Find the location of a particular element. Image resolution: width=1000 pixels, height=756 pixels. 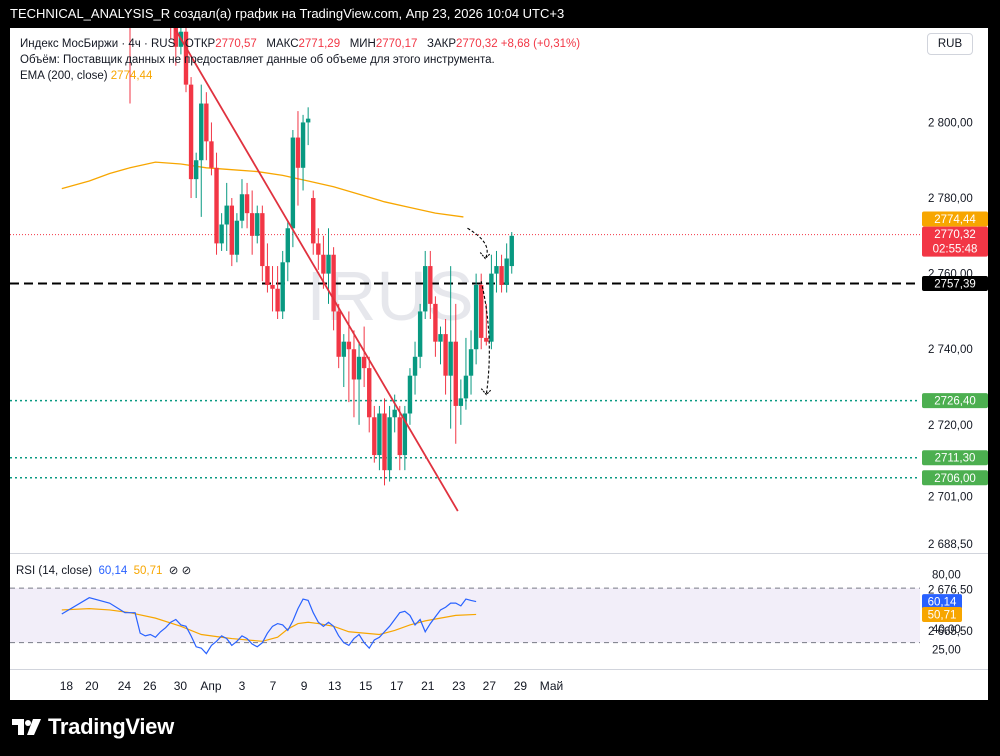

price-label-text: 2706,00 is located at coordinates (955, 479).